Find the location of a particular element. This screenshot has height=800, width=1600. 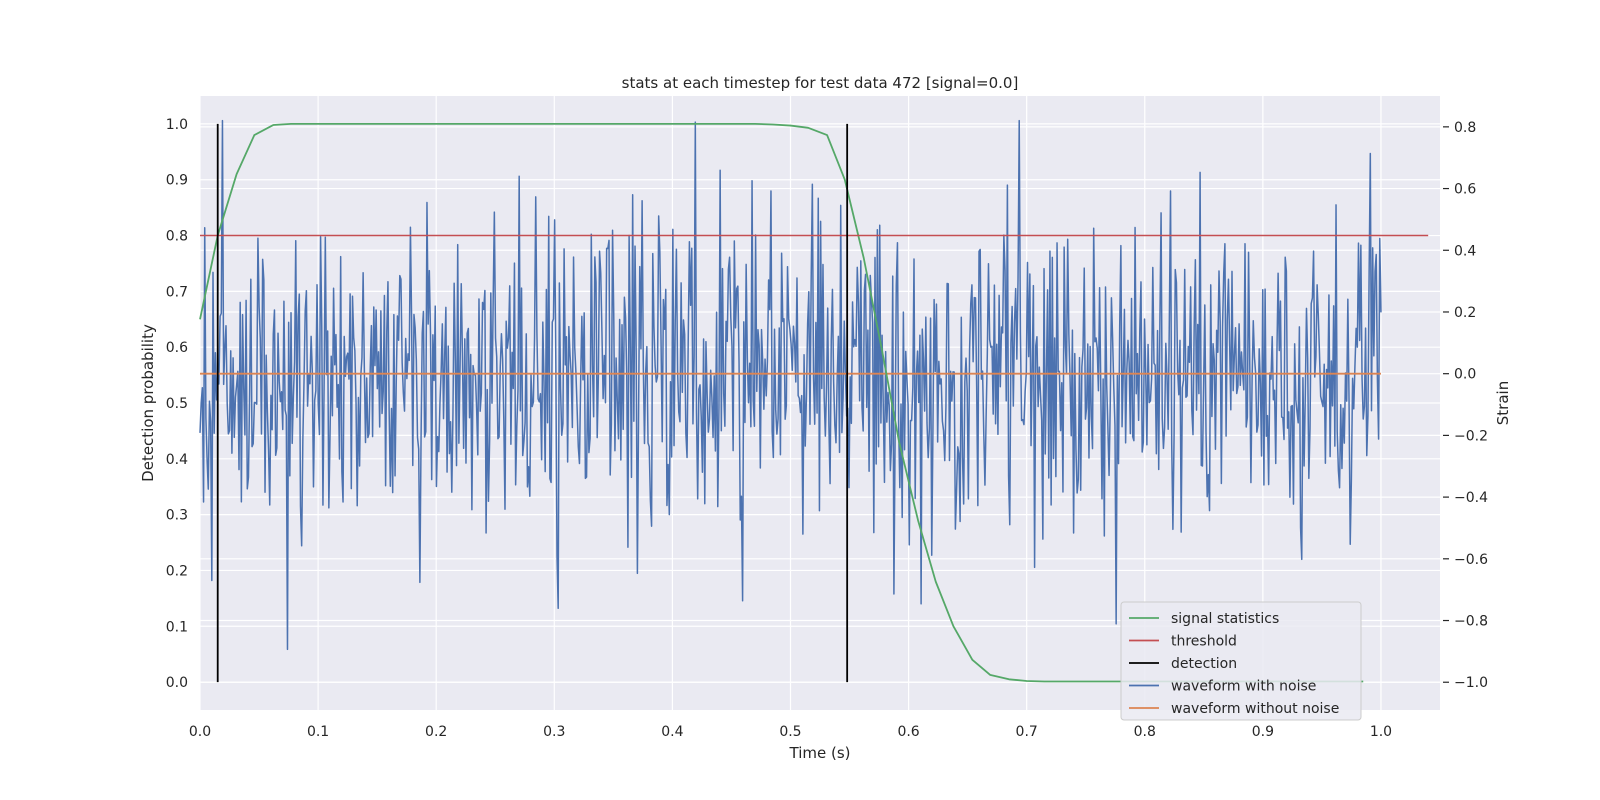

y-tick-label-right: 0.4 is located at coordinates (1465, 251).